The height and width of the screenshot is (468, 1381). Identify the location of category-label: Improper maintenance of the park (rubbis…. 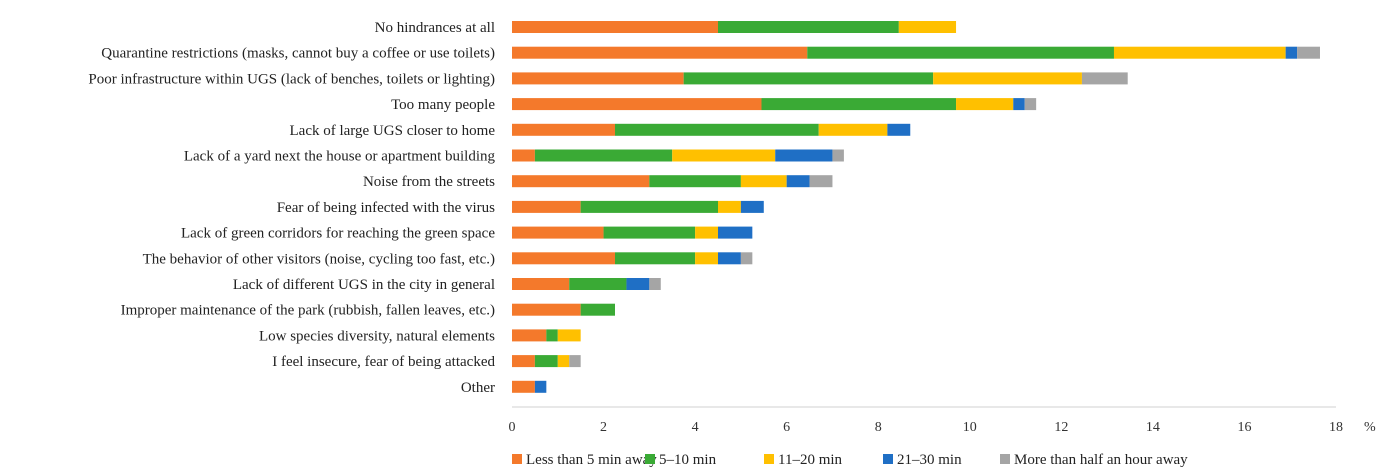
(308, 311).